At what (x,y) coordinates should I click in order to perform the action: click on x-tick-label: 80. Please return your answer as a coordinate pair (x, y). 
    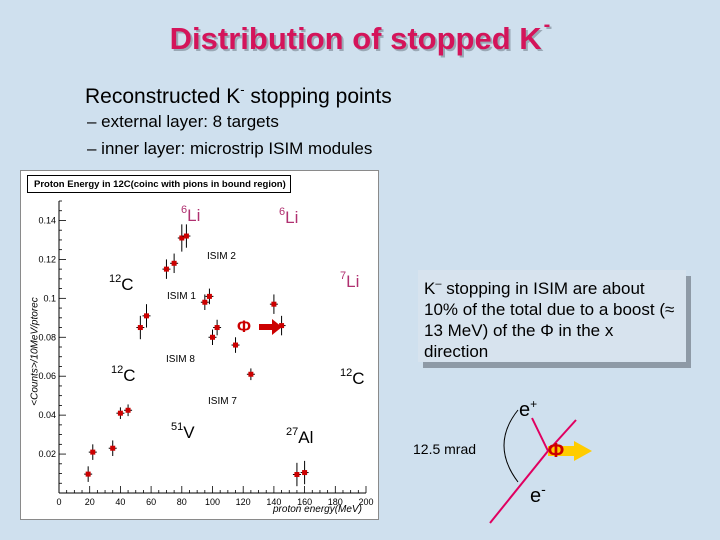
    Looking at the image, I should click on (182, 502).